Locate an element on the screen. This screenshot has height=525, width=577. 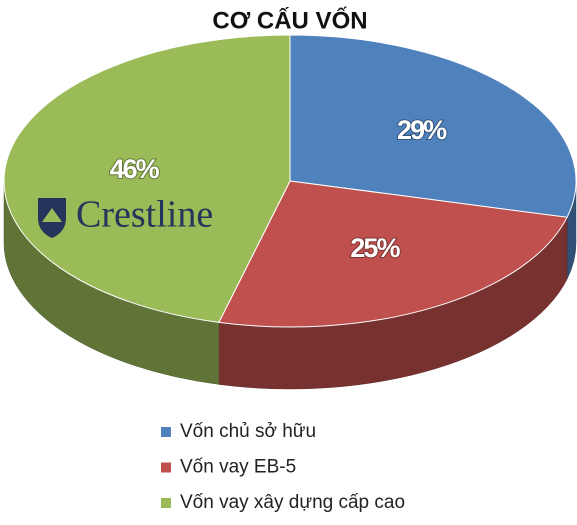
logo-peak is located at coordinates (52, 215).